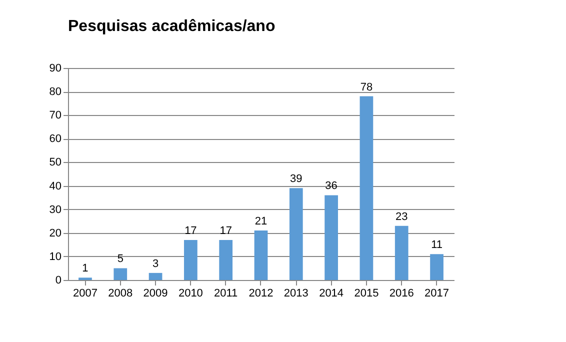  Describe the element at coordinates (55, 186) in the screenshot. I see `y-tick-label: 40` at that location.